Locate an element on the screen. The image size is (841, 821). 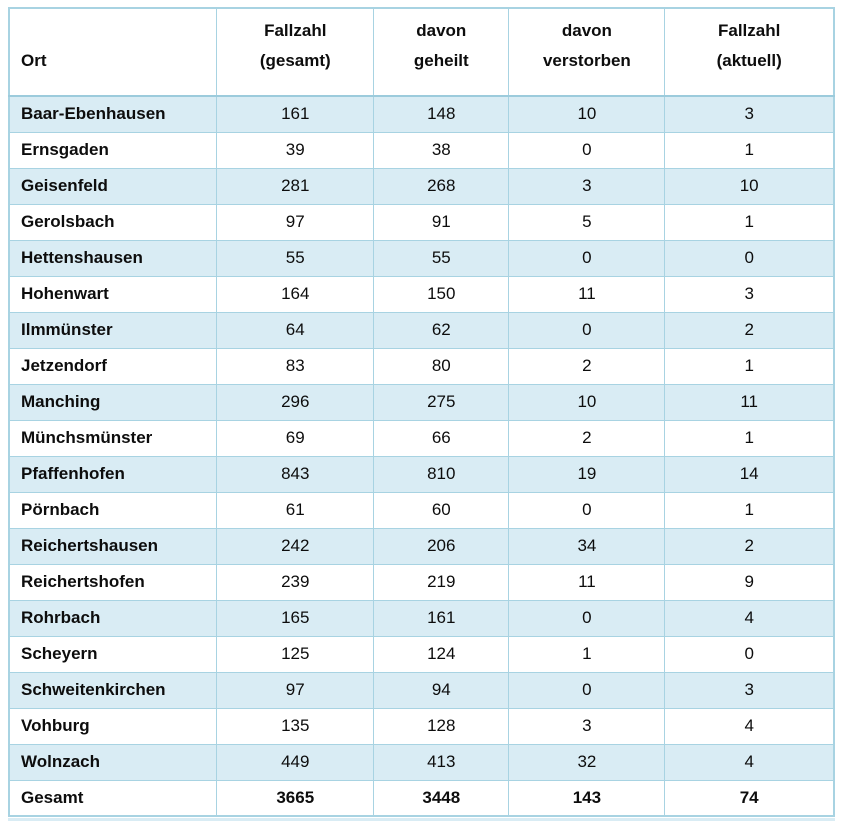
table-row: Gerolsbach 97 91 5 1 is located at coordinates (421, 222).